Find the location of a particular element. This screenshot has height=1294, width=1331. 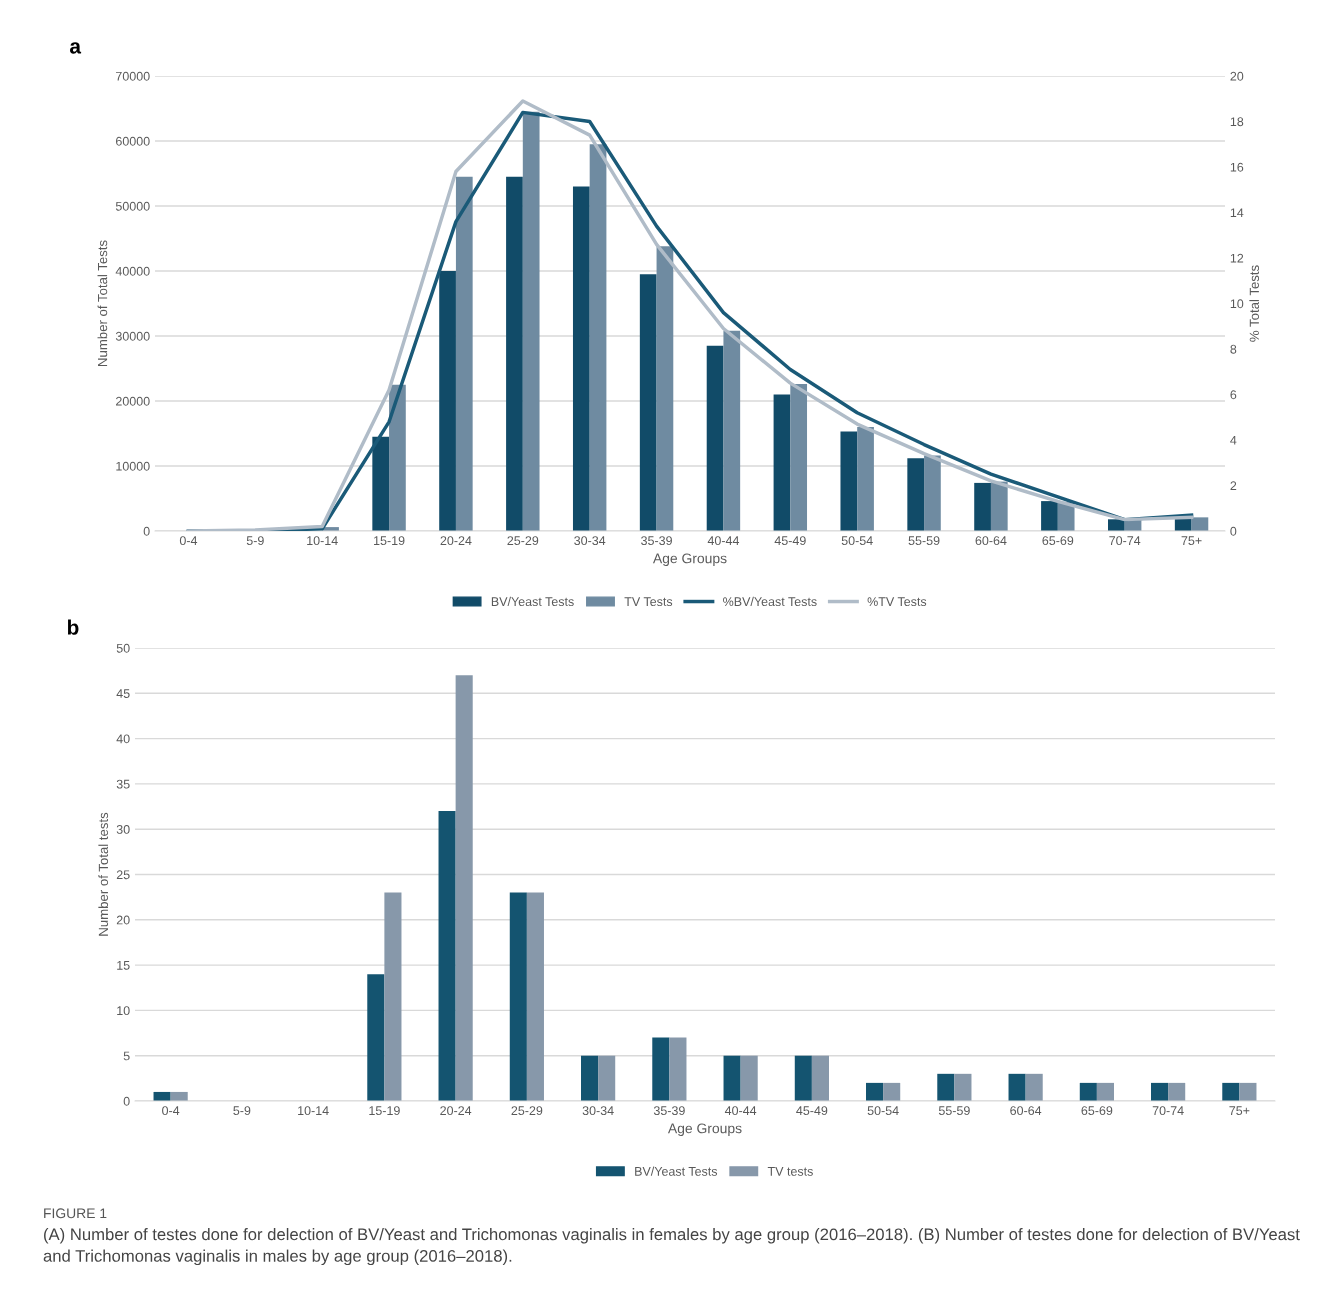

y-tick-label: 35 is located at coordinates (123, 784).